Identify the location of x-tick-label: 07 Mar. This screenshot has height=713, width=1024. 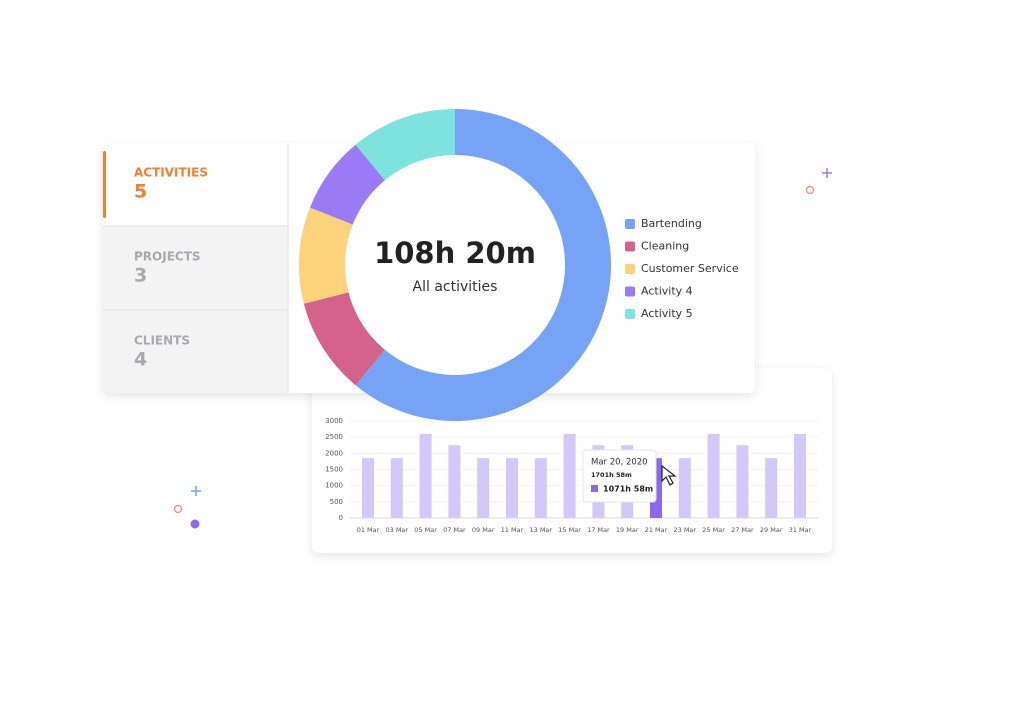
(454, 530).